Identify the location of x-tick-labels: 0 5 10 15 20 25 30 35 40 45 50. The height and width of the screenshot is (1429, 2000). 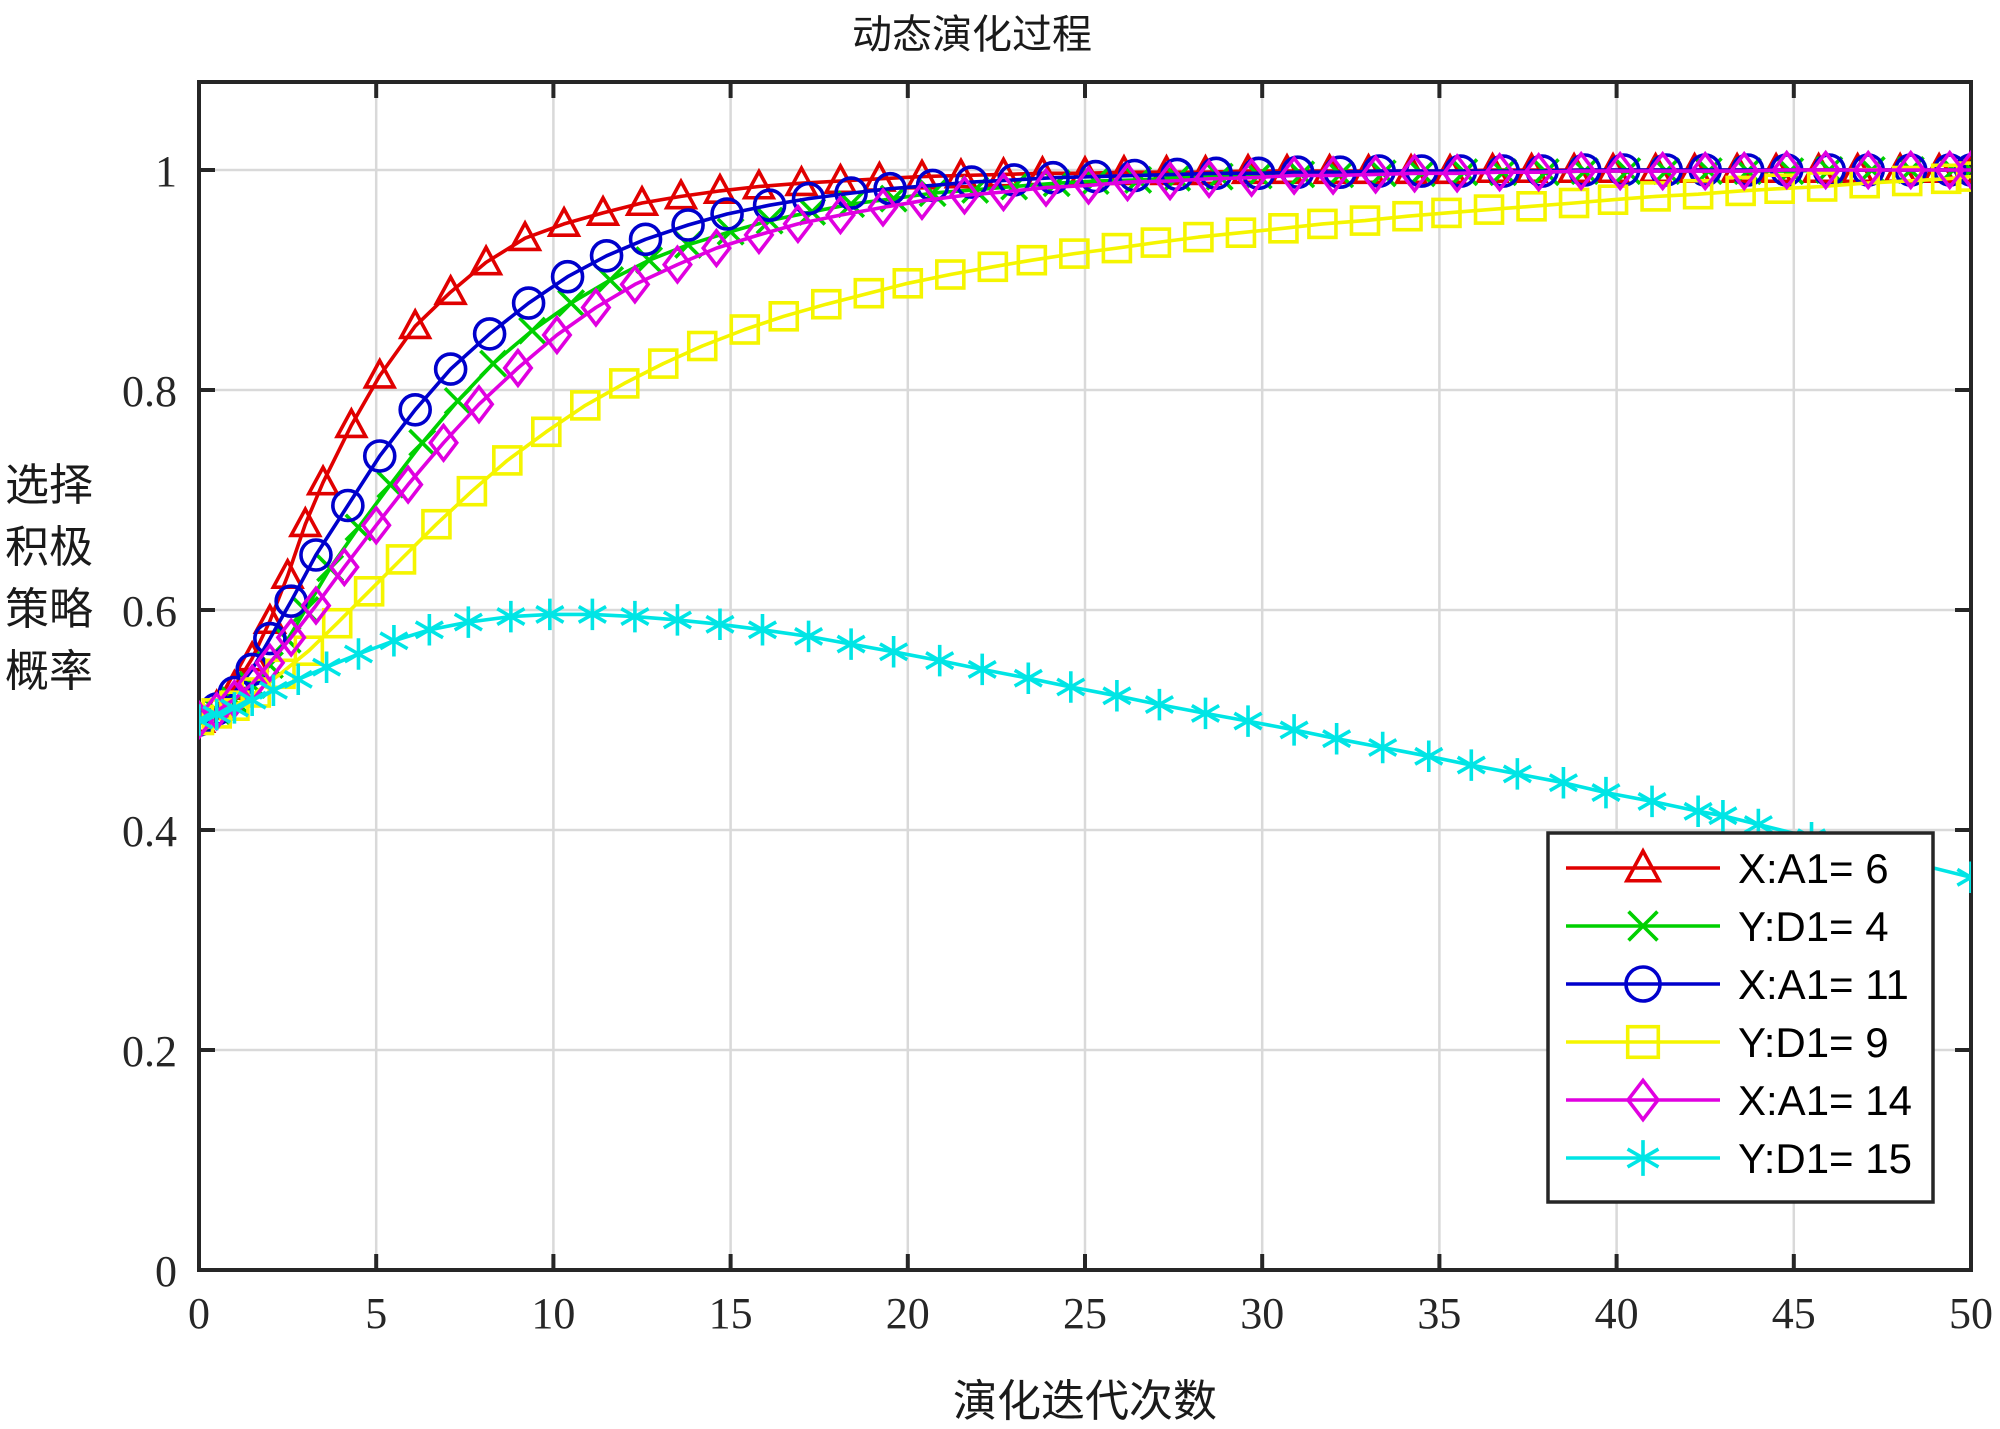
(1090, 1313).